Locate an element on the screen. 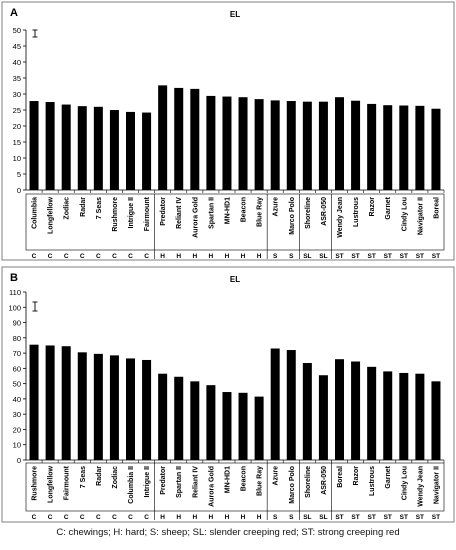 The width and height of the screenshot is (456, 550). category-label: ASR-050 is located at coordinates (324, 480).